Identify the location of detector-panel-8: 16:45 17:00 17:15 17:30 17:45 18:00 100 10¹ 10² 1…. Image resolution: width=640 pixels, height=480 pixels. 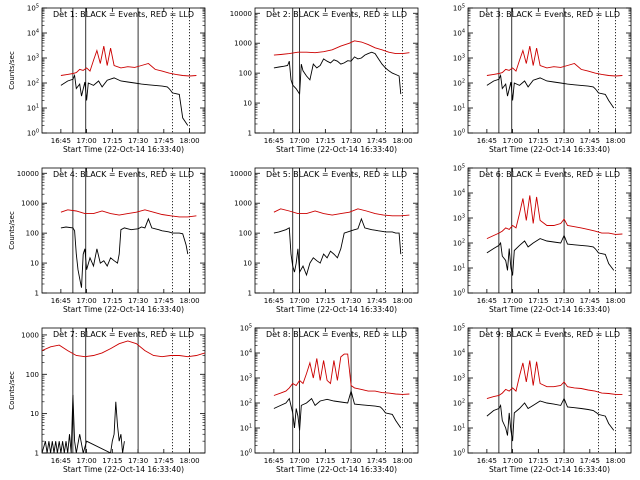
(329, 399).